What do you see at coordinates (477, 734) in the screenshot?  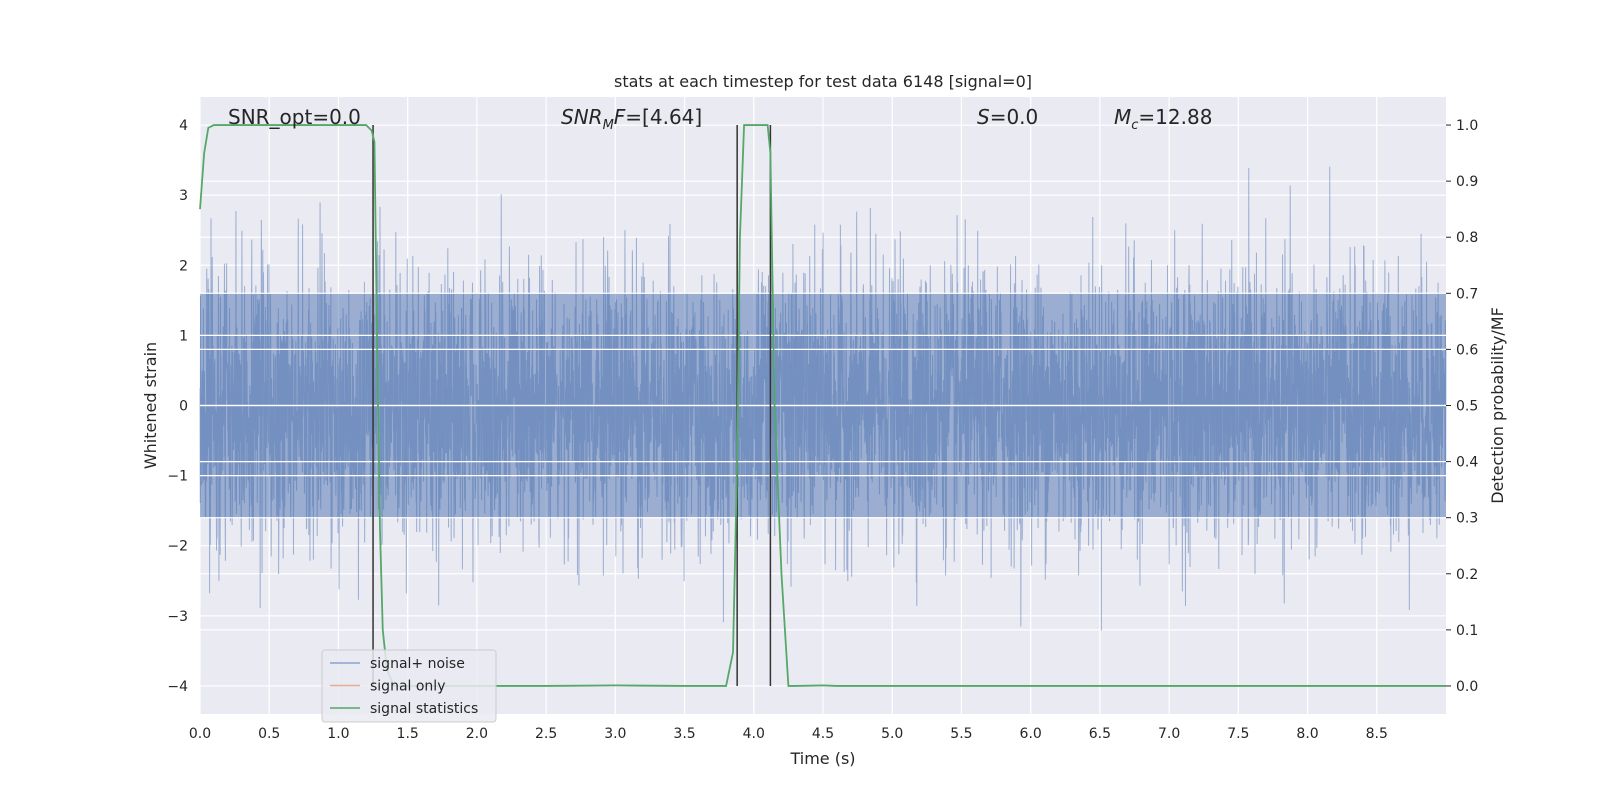 I see `x-tick-label: 2.0` at bounding box center [477, 734].